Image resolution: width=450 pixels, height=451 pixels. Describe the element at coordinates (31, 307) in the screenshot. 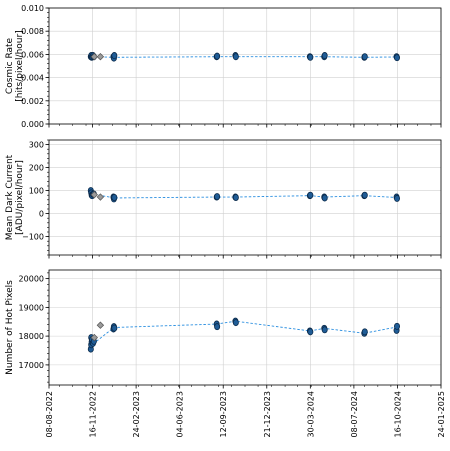

I see `y-tick-label: 19000` at that location.